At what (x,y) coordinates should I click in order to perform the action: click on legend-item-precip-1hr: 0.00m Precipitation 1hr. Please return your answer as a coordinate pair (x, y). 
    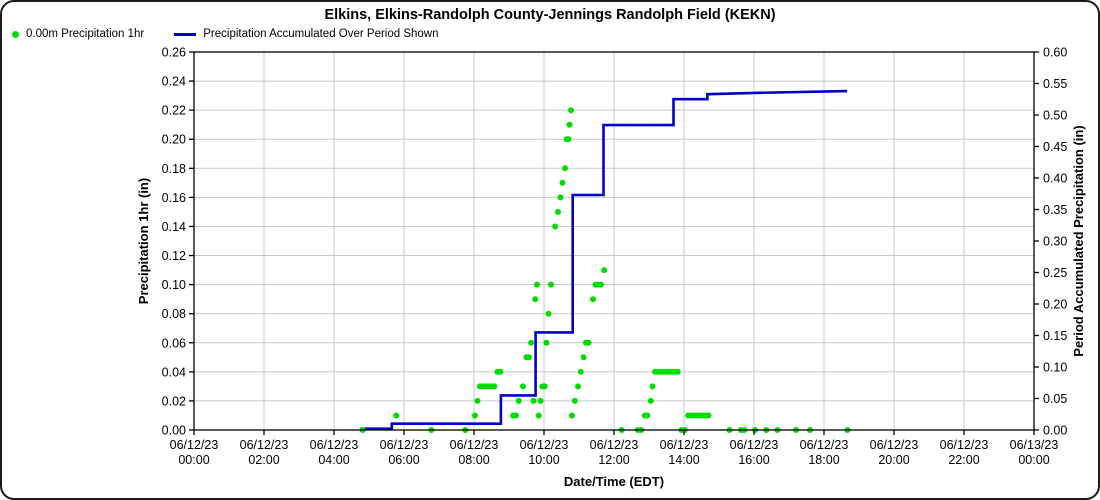
    Looking at the image, I should click on (78, 34).